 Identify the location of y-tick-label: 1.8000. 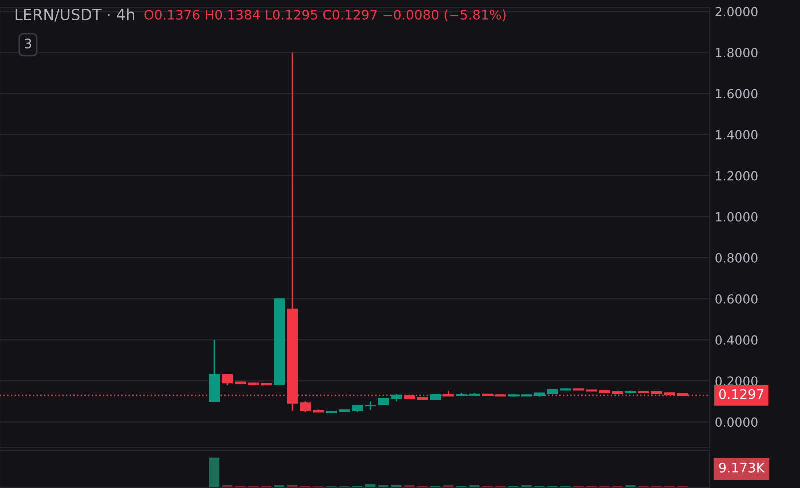
(737, 53).